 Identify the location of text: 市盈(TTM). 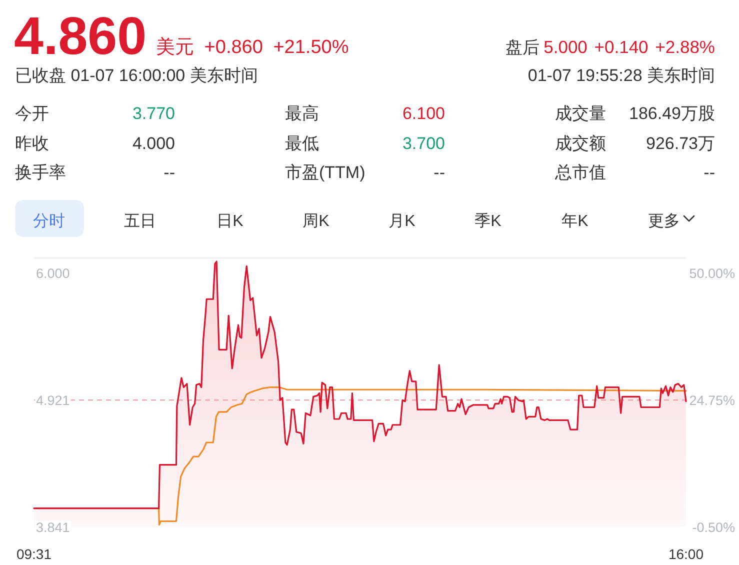
(325, 172).